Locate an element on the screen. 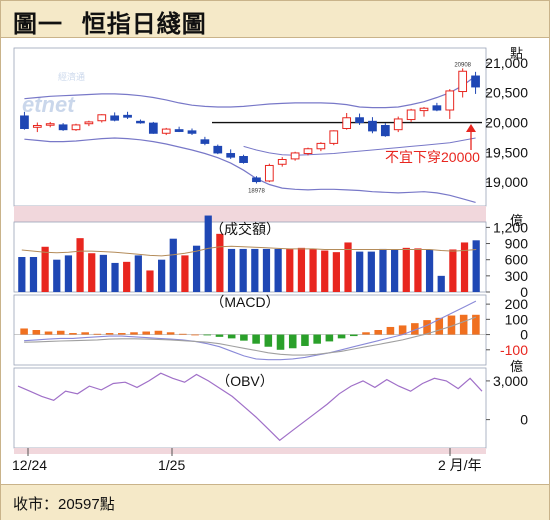 The height and width of the screenshot is (520, 550). obv-unit-label: 億 is located at coordinates (516, 366).